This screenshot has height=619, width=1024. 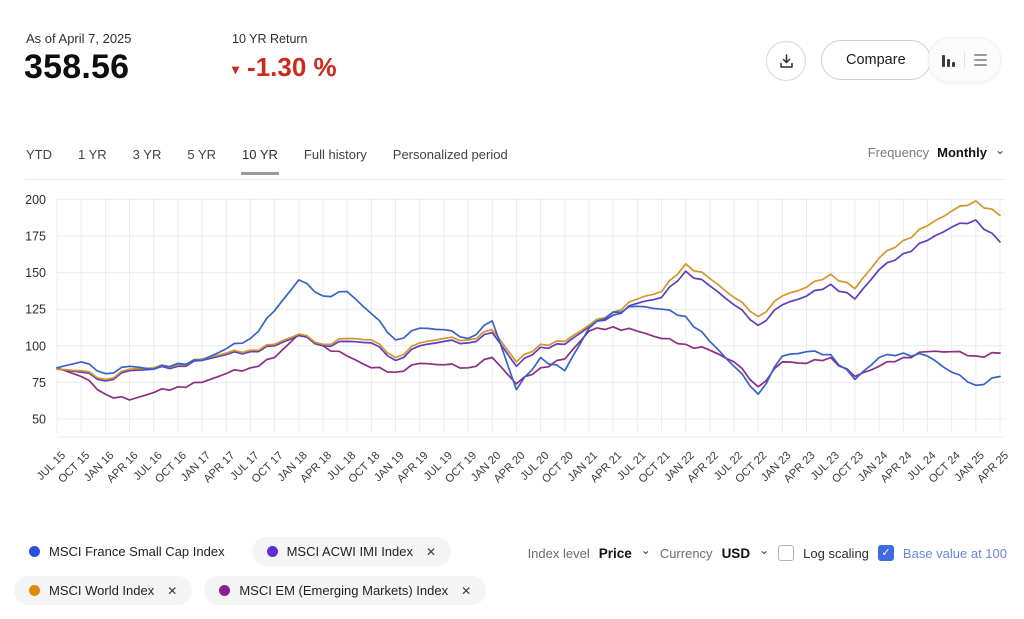 I want to click on tab-full-history: Full history, so click(x=335, y=154).